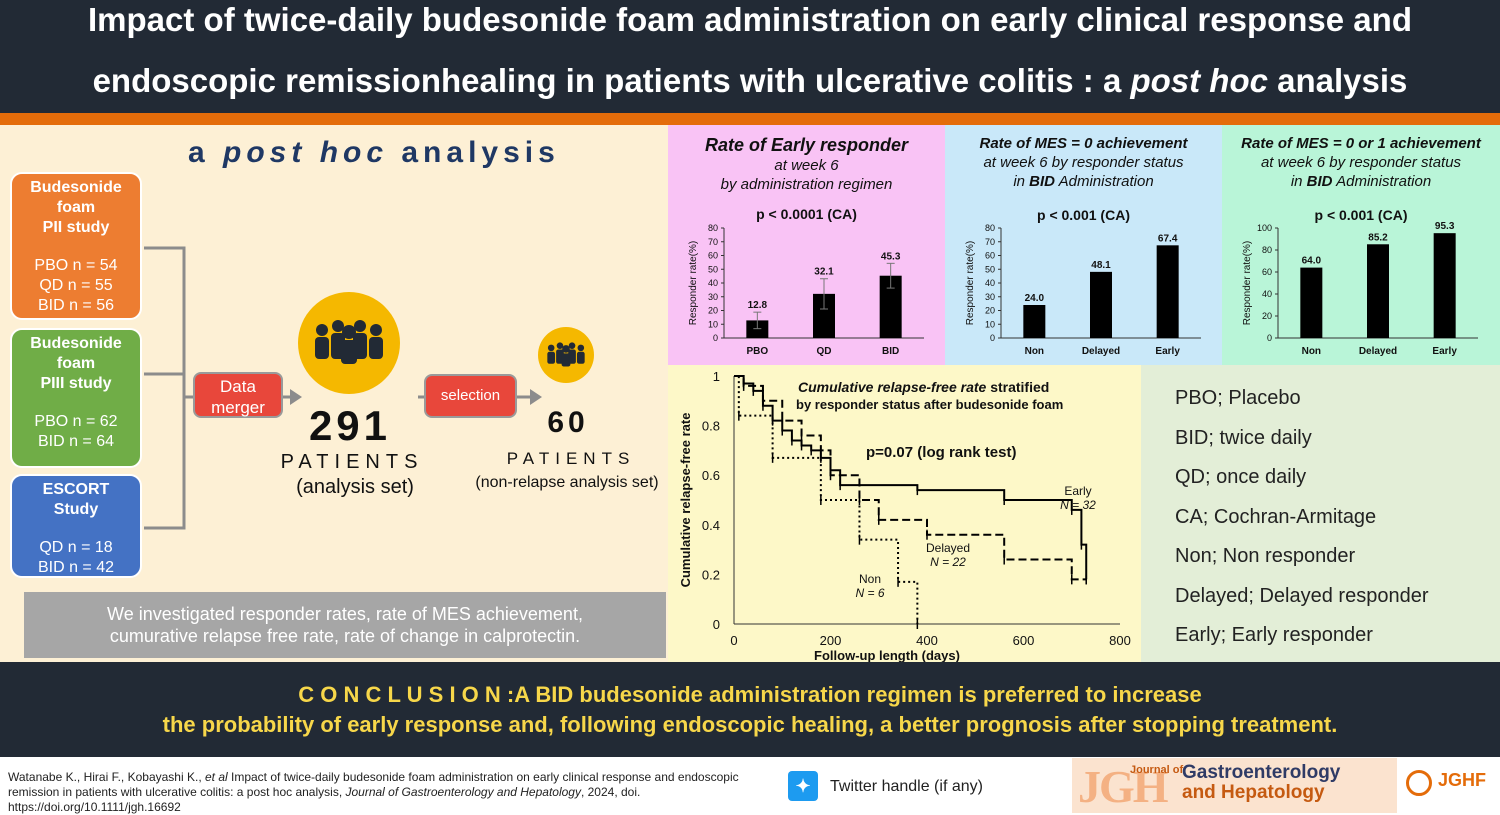 Image resolution: width=1500 pixels, height=815 pixels. Describe the element at coordinates (1238, 398) in the screenshot. I see `legend-item: PBO; Placebo` at that location.